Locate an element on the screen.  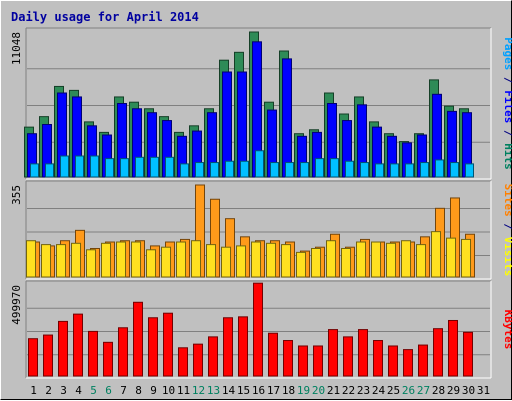
x-tick-label: 29 is located at coordinates (453, 390).